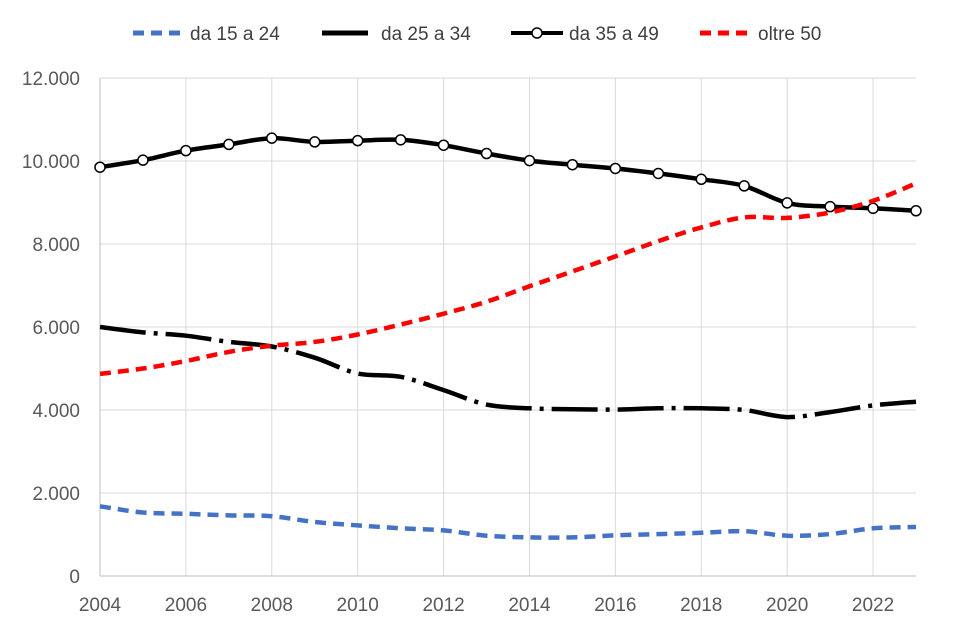  I want to click on legend-item-da-35-a-49: da 35 a 49, so click(585, 34).